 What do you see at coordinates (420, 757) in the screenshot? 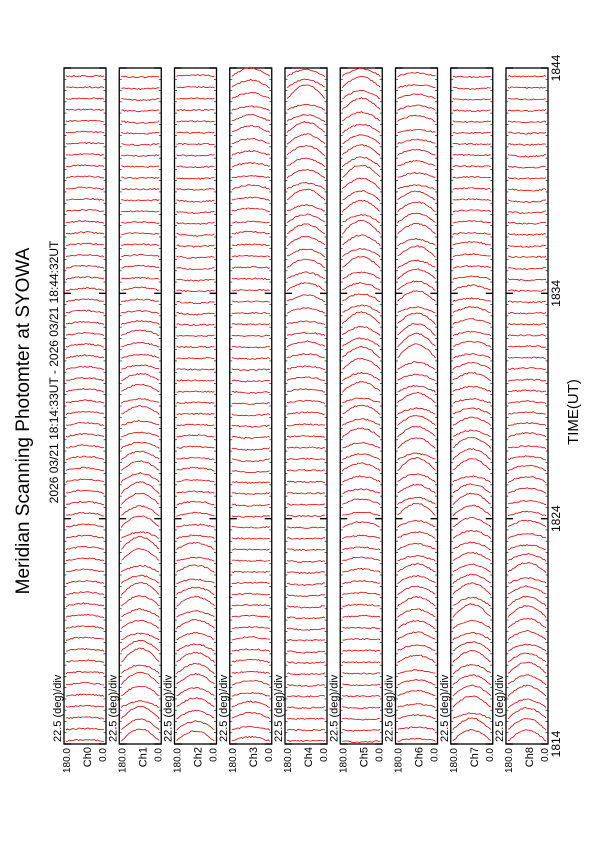
I see `channel-label: Ch6` at bounding box center [420, 757].